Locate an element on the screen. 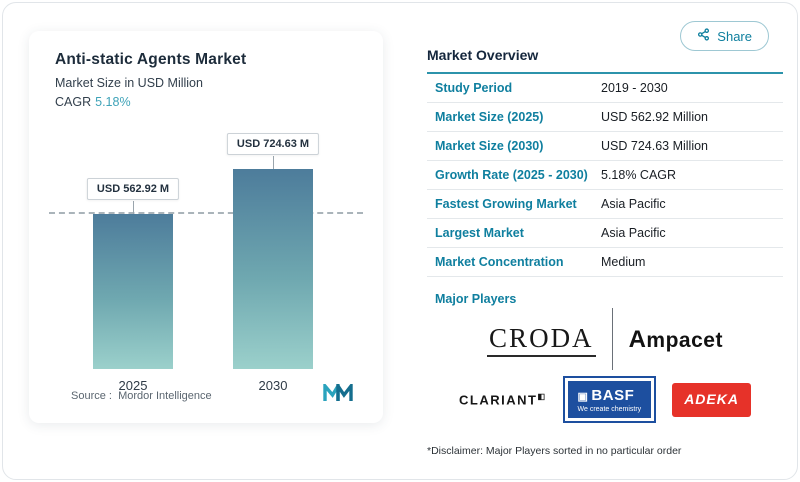 The width and height of the screenshot is (800, 482). table-row: Largest Market Asia Pacific is located at coordinates (605, 233).